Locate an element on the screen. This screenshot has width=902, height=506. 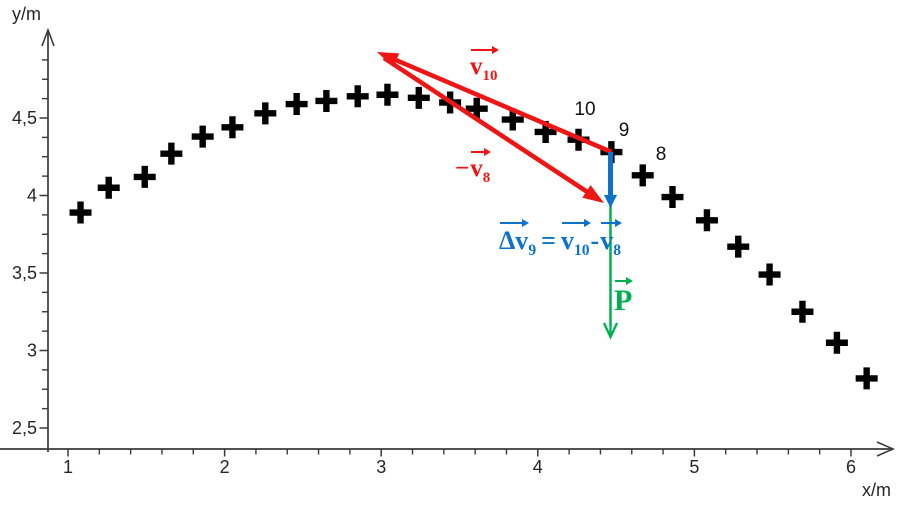
equals-sign: = is located at coordinates (548, 240).